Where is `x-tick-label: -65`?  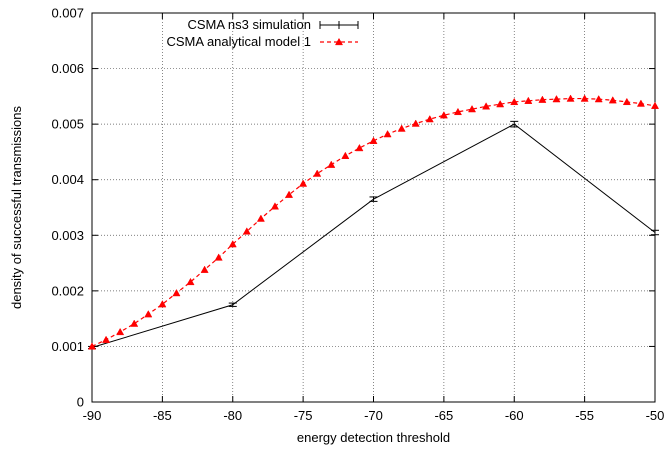 x-tick-label: -65 is located at coordinates (443, 415).